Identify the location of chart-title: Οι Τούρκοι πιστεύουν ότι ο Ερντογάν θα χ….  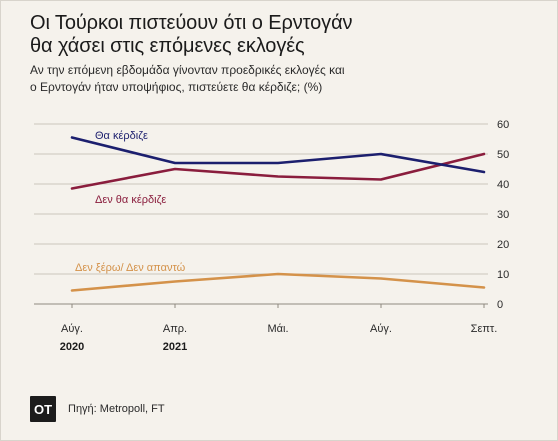
(290, 35).